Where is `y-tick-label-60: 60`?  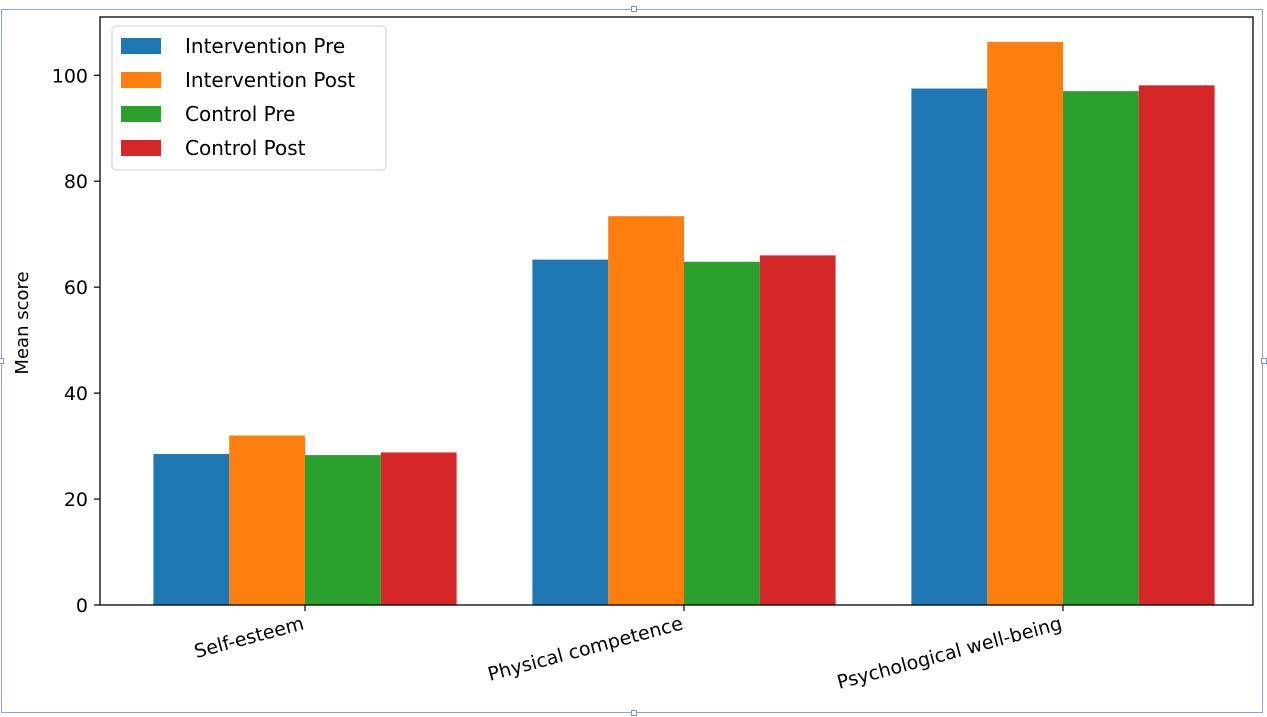
y-tick-label-60: 60 is located at coordinates (76, 288).